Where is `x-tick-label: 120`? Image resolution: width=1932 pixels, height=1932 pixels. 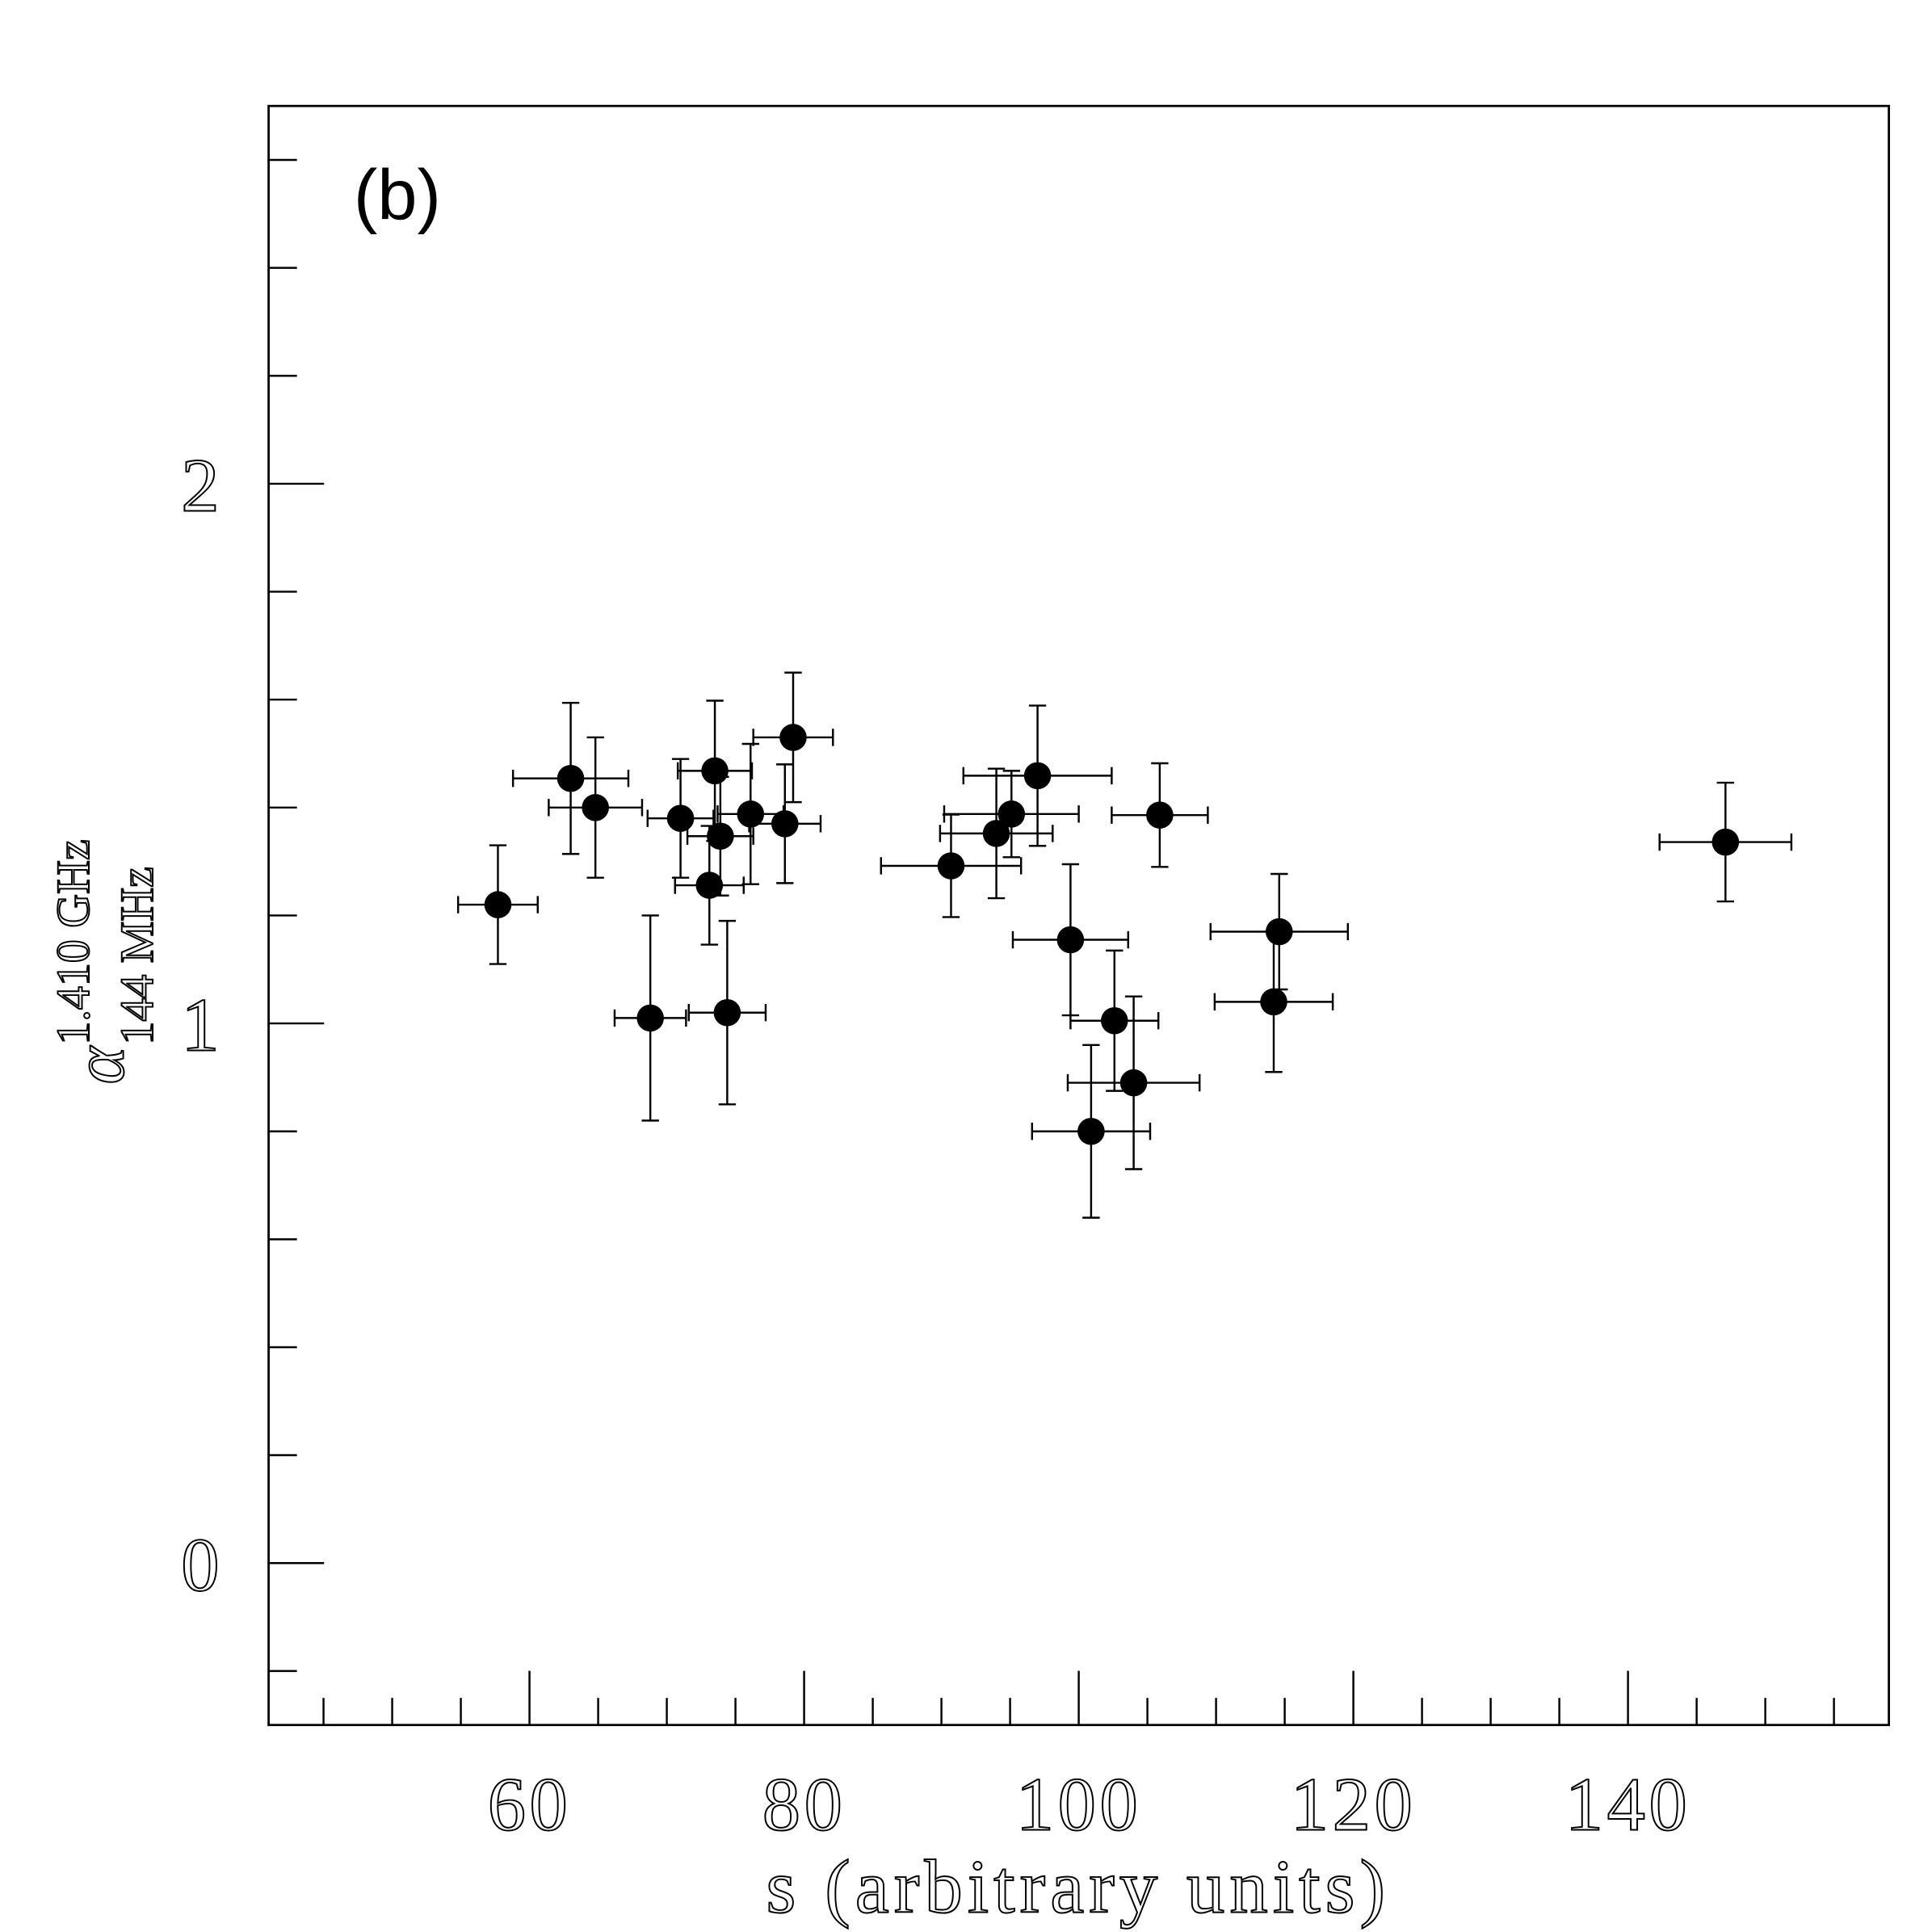 x-tick-label: 120 is located at coordinates (1354, 1804).